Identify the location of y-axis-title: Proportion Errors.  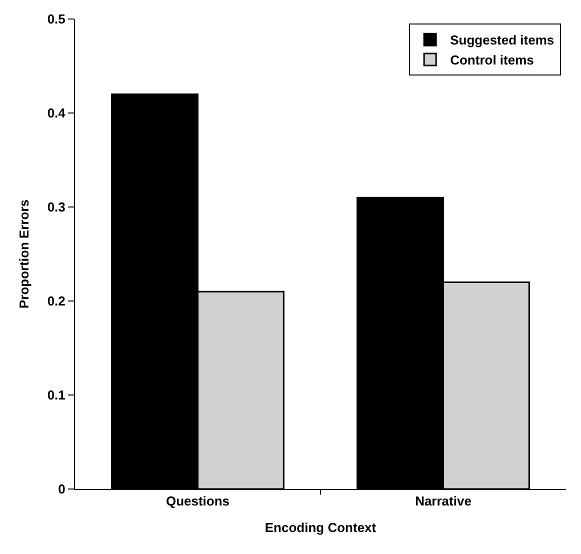
(24, 254).